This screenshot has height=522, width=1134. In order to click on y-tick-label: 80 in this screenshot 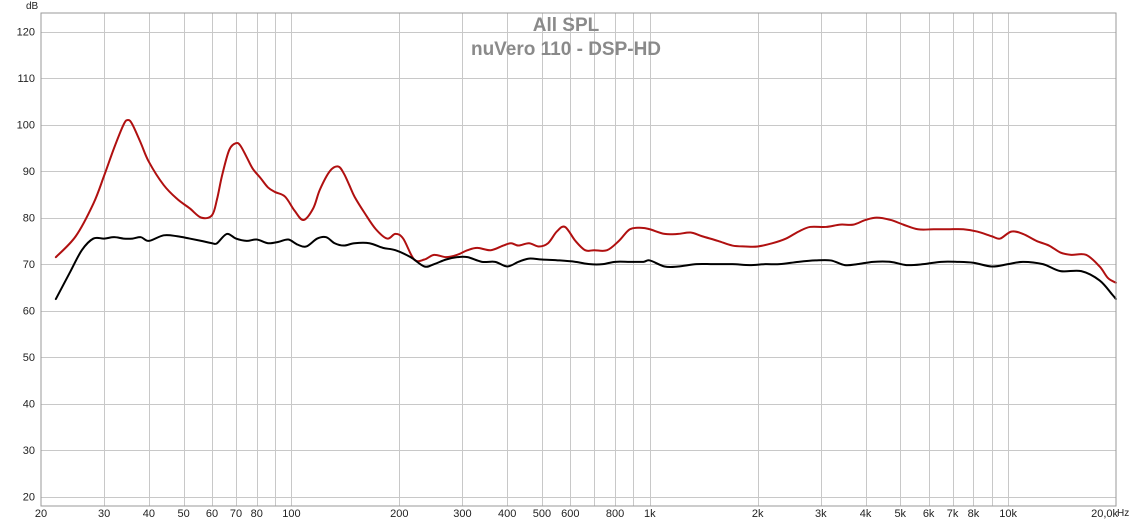, I will do `click(29, 219)`.